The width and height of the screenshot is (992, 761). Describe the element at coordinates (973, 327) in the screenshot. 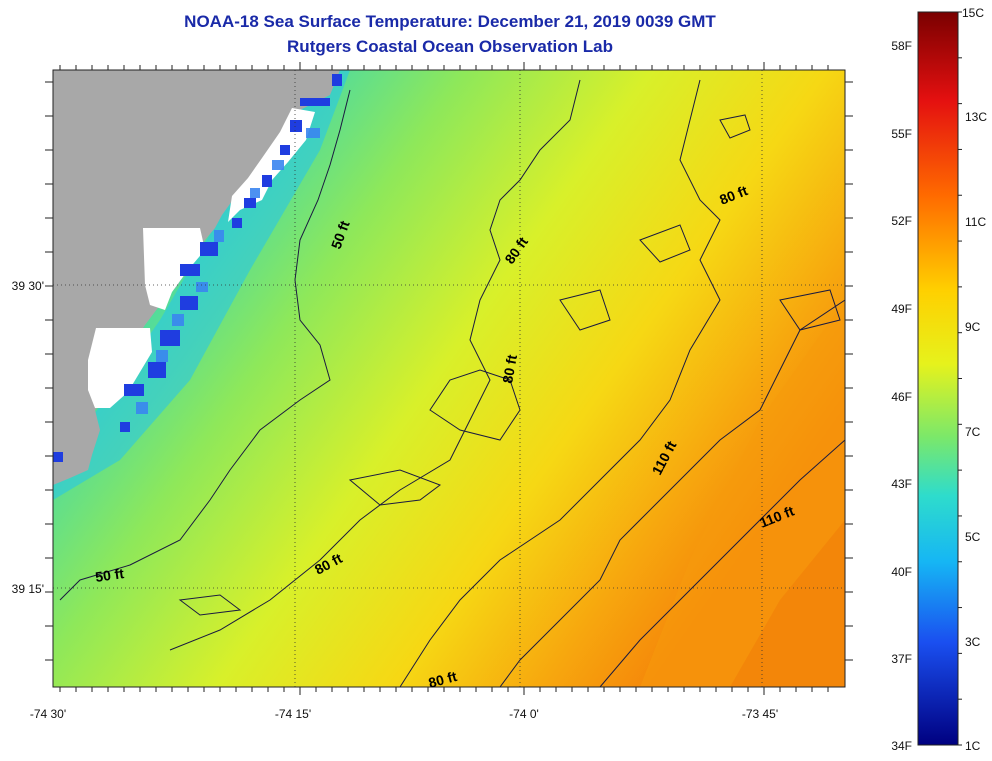

I see `colorbar-c-label-9: 9C` at that location.